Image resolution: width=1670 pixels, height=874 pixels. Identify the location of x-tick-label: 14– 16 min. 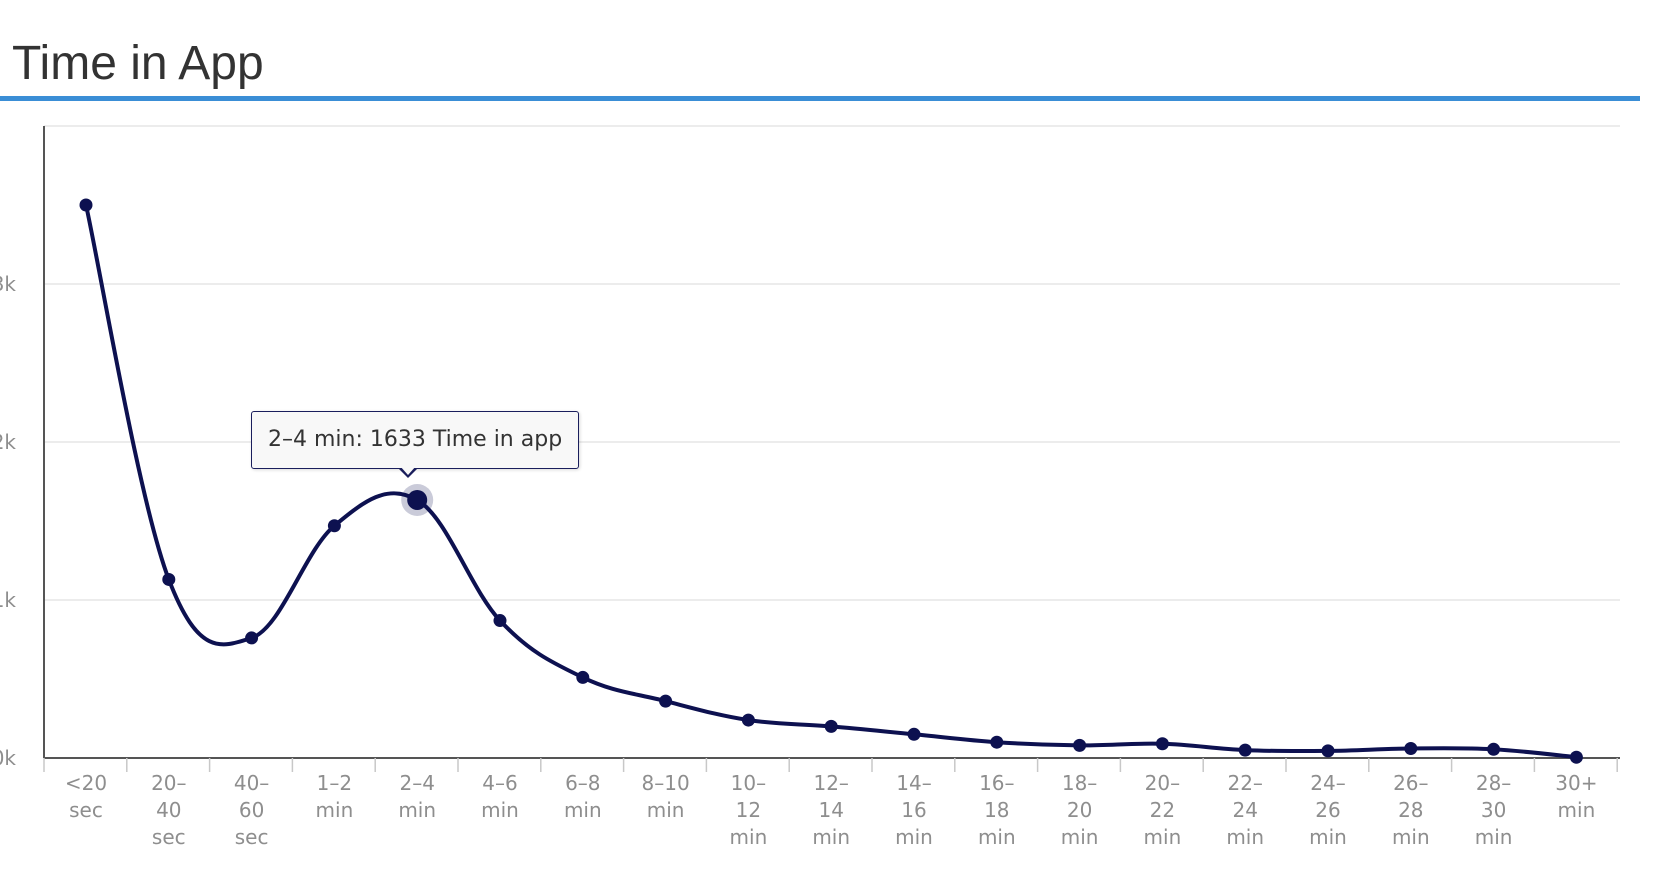
(914, 810).